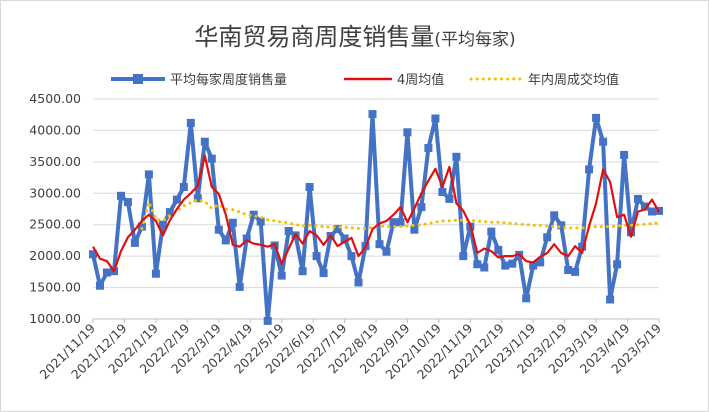 This screenshot has width=709, height=412. Describe the element at coordinates (55, 161) in the screenshot. I see `y-tick-label: 3500.00` at that location.